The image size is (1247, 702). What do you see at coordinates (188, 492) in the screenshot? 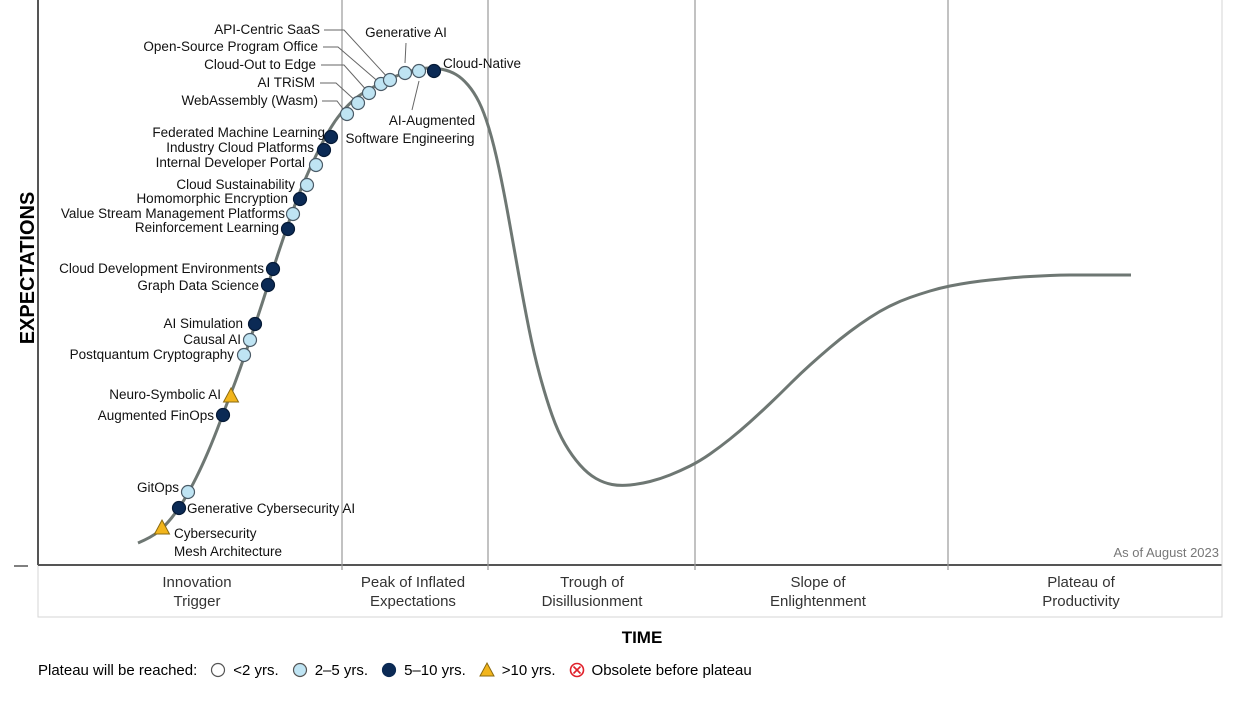
I see `marker-gitops` at bounding box center [188, 492].